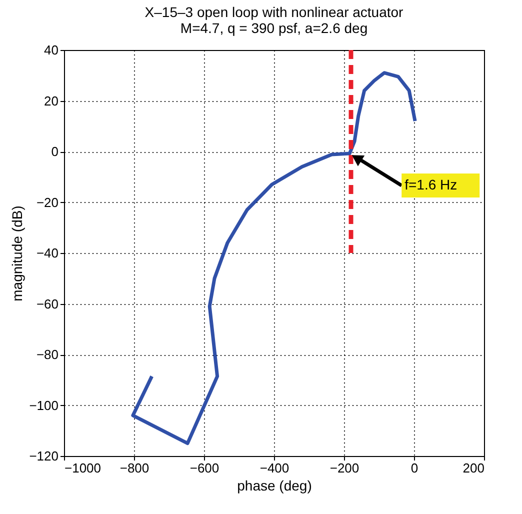 This screenshot has height=514, width=522. What do you see at coordinates (47, 202) in the screenshot?
I see `y-tick-label: −20` at bounding box center [47, 202].